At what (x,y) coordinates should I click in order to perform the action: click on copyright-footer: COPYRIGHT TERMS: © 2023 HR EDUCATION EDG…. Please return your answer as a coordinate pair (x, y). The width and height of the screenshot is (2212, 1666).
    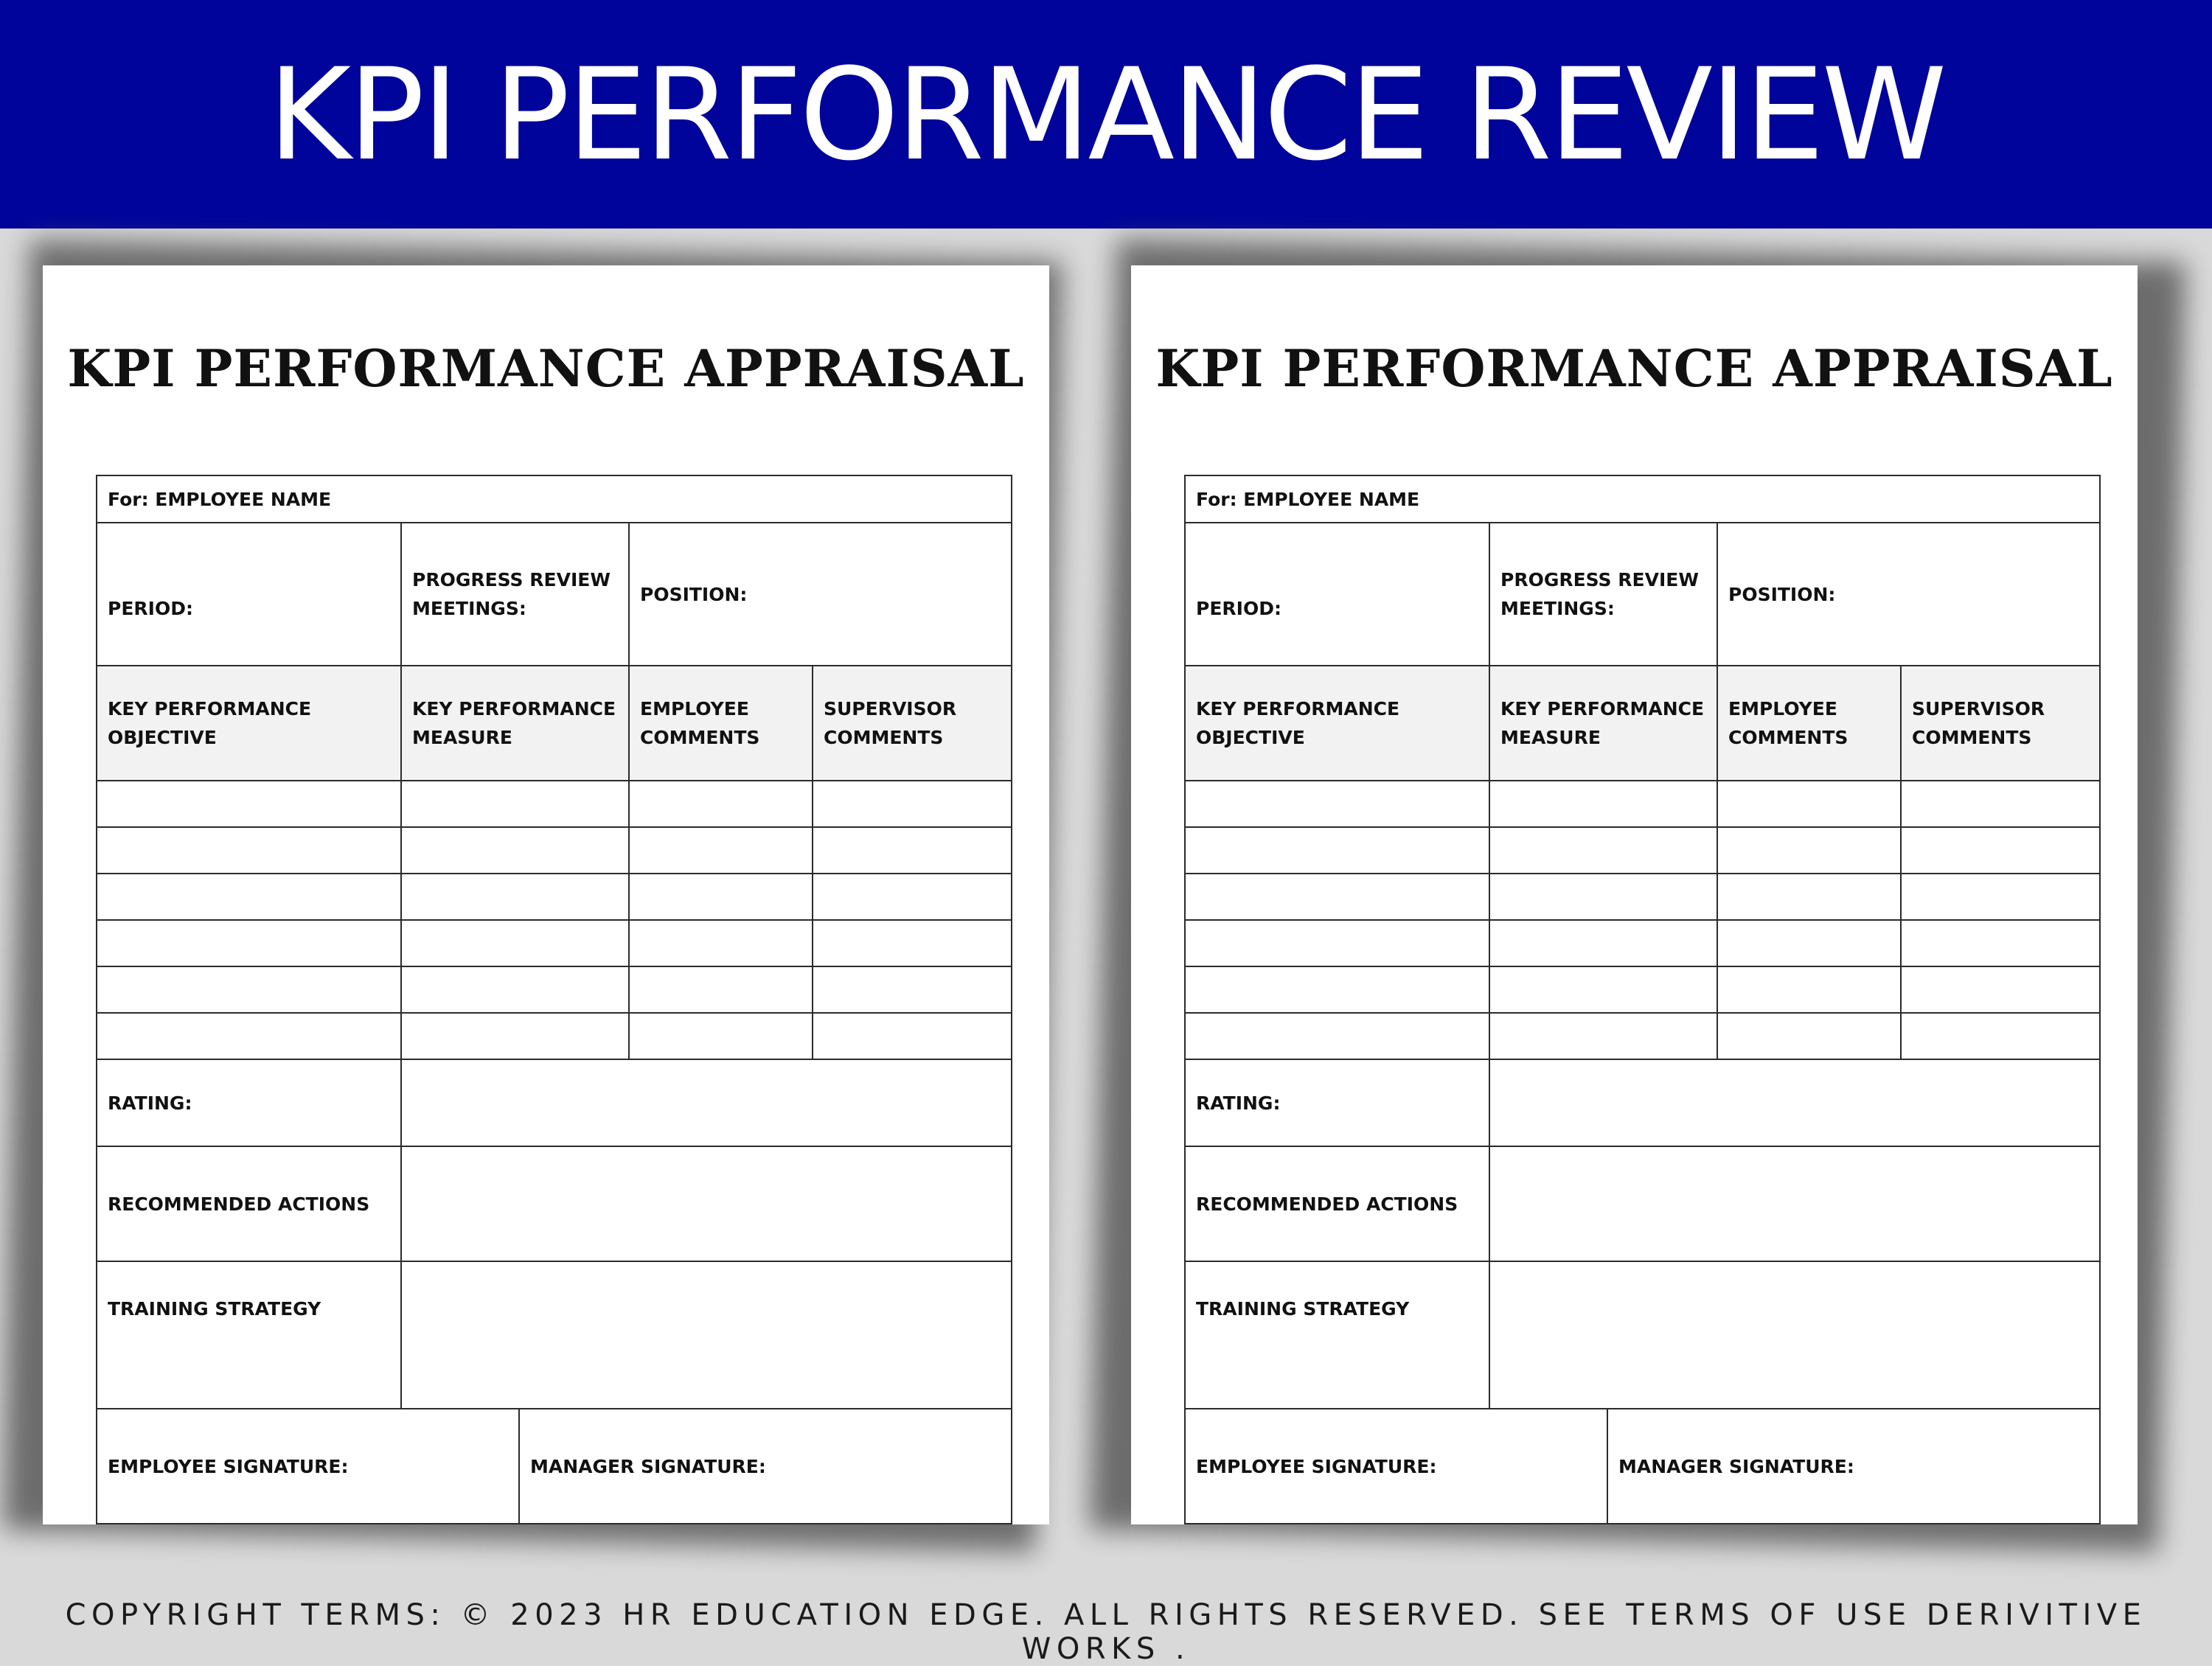
    Looking at the image, I should click on (1106, 1632).